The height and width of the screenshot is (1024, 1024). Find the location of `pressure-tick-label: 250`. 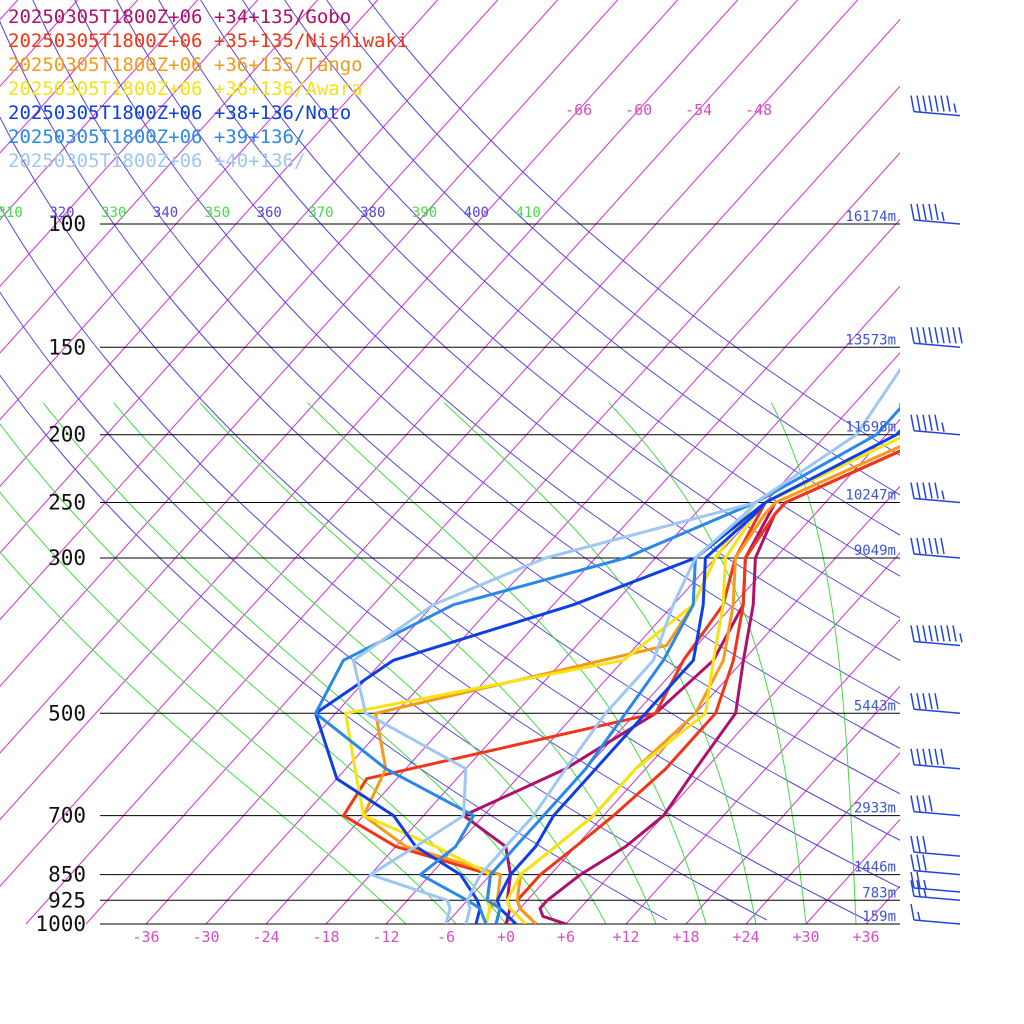

pressure-tick-label: 250 is located at coordinates (67, 503).